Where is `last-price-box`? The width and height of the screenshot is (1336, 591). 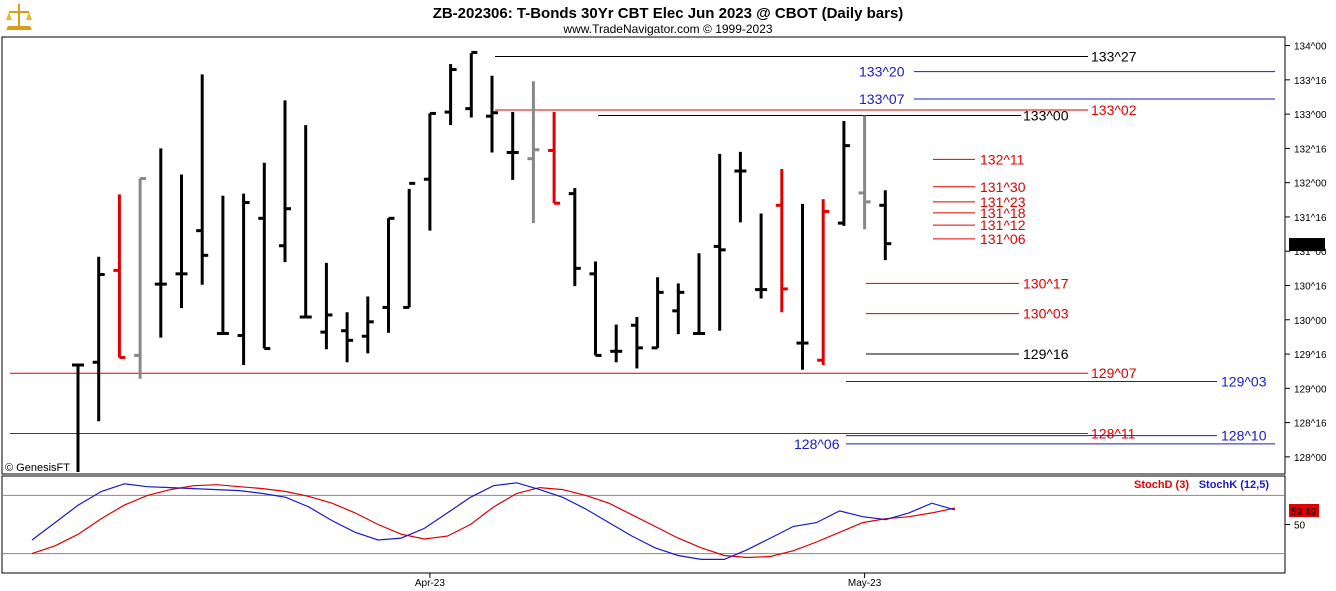 last-price-box is located at coordinates (1307, 245).